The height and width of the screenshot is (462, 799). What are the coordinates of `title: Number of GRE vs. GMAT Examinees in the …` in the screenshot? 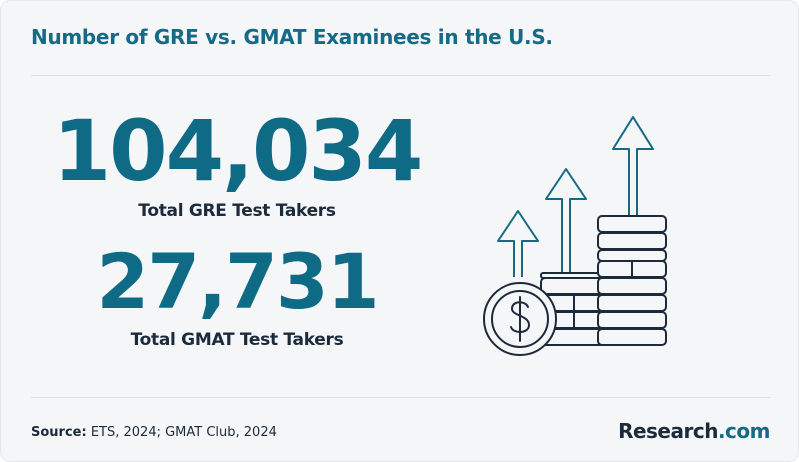 It's located at (292, 37).